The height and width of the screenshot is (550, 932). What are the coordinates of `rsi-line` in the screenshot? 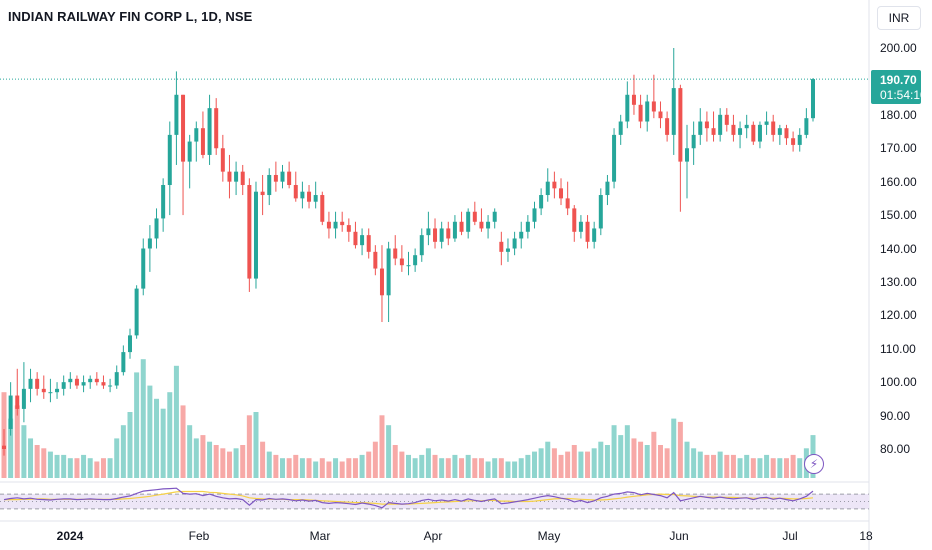 It's located at (408, 498).